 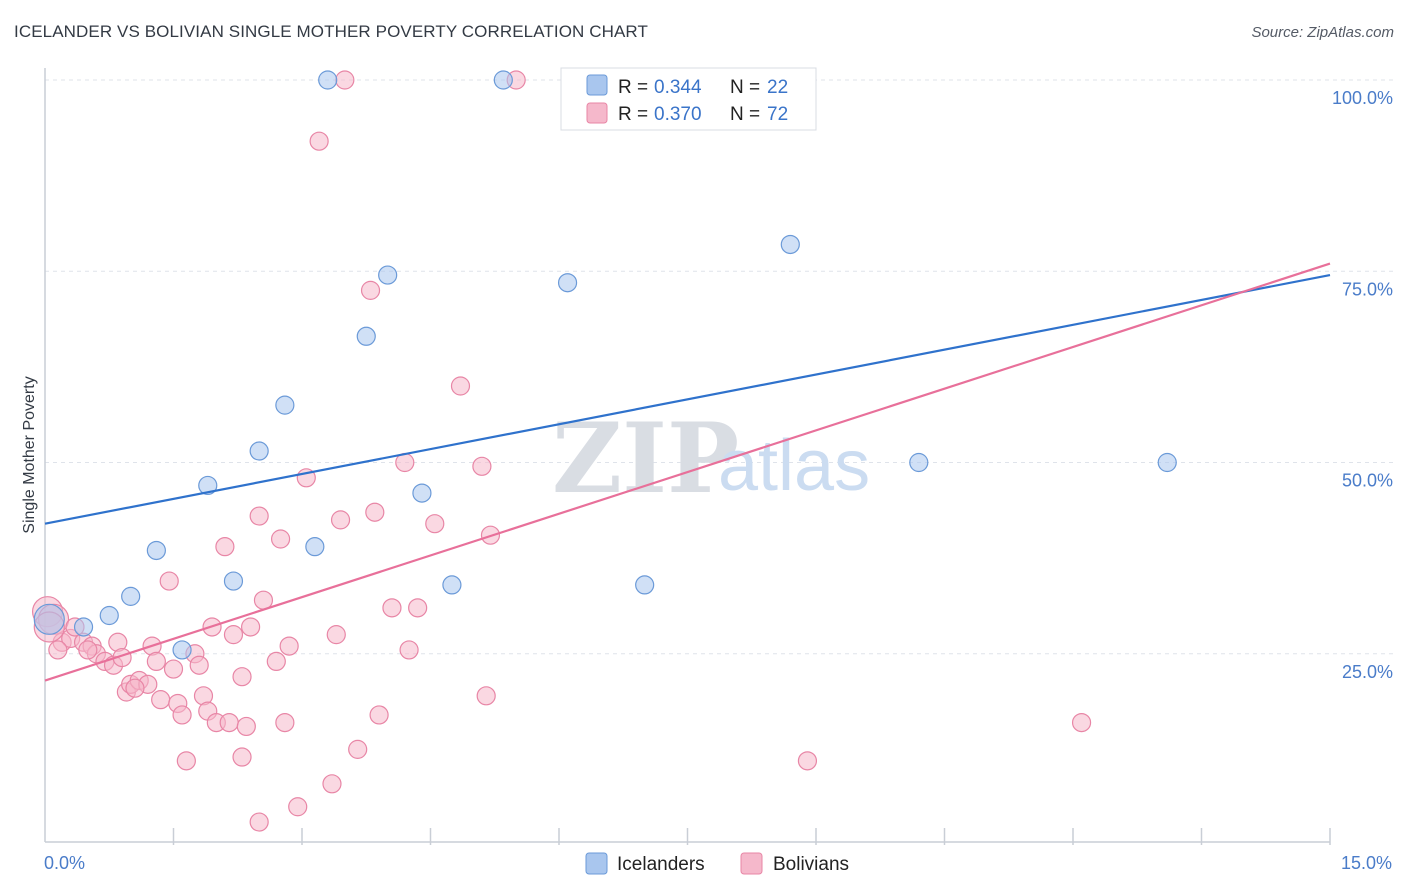 I want to click on y-tick-label: 25.0%, so click(x=1367, y=672).